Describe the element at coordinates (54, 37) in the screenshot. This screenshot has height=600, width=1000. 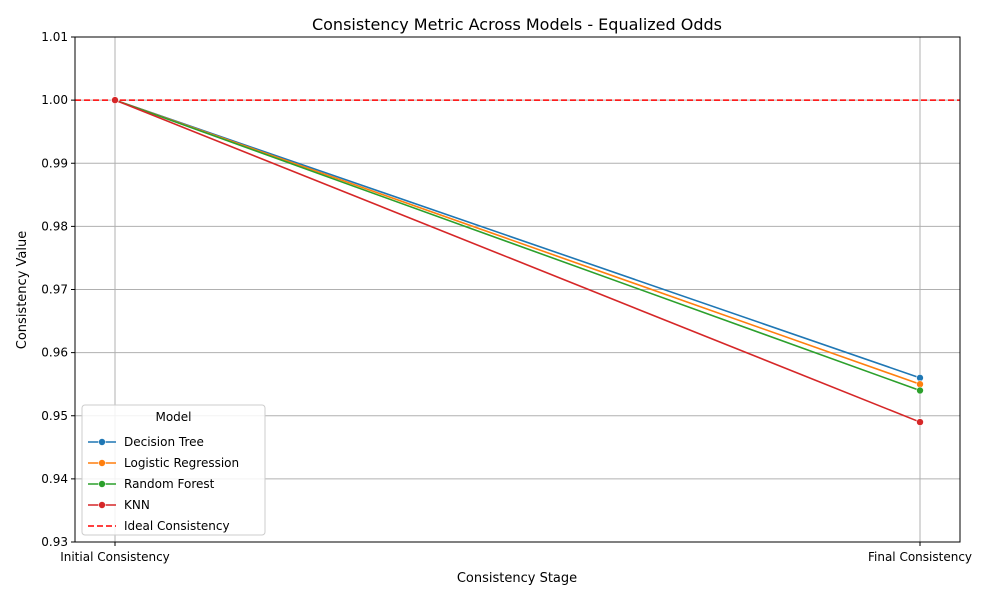
I see `y-tick-label: 1.01` at that location.